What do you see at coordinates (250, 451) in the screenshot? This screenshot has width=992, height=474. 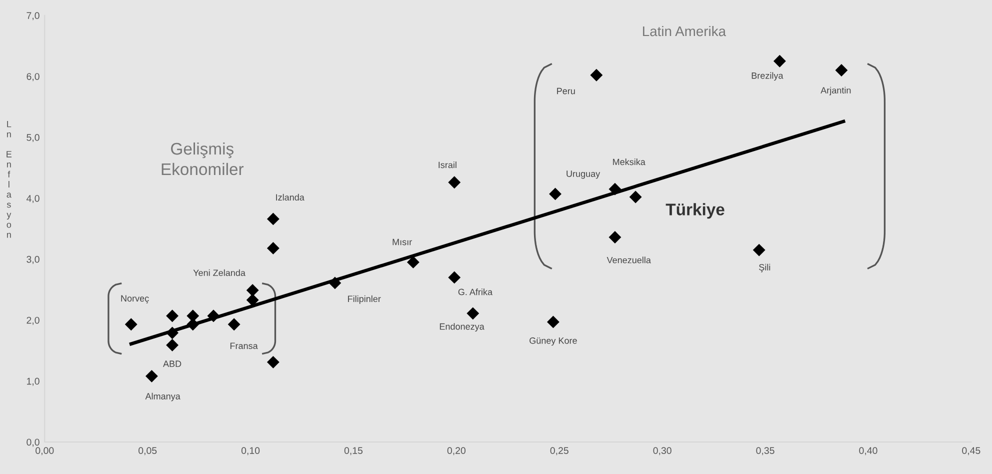 I see `x-tick-label: 0,10` at bounding box center [250, 451].